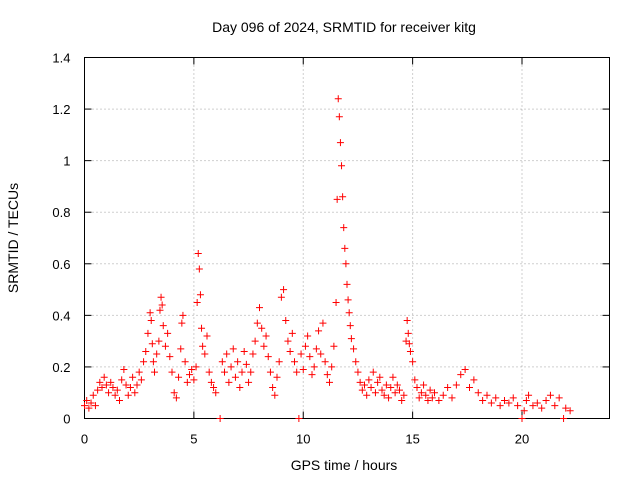 Image resolution: width=640 pixels, height=480 pixels. Describe the element at coordinates (61, 367) in the screenshot. I see `y-tick-label: 0.2` at that location.